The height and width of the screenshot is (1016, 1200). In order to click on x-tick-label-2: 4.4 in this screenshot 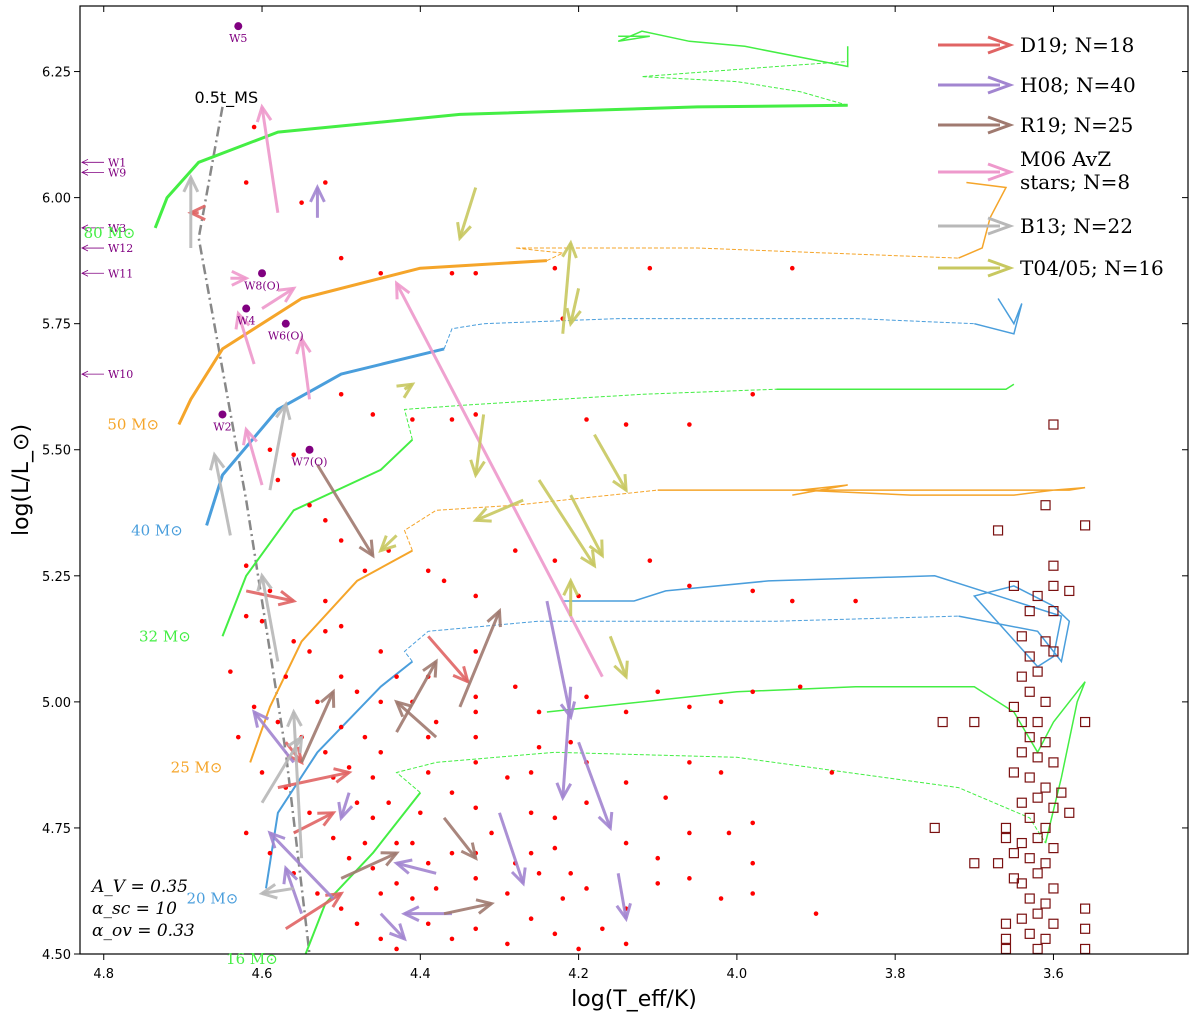, I will do `click(420, 974)`.